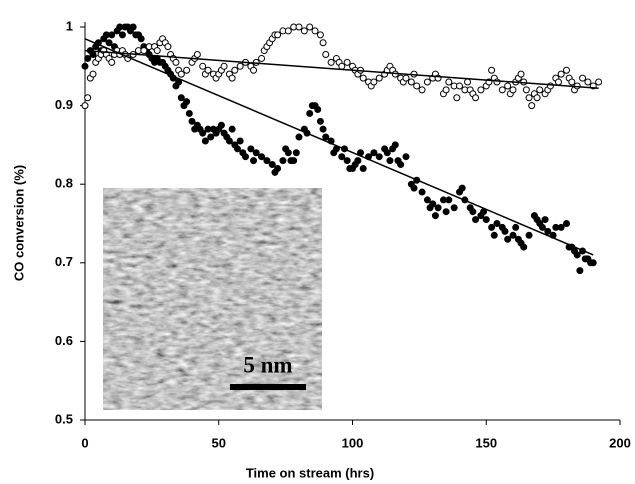 This screenshot has height=484, width=635. I want to click on trend-line, so click(341, 69).